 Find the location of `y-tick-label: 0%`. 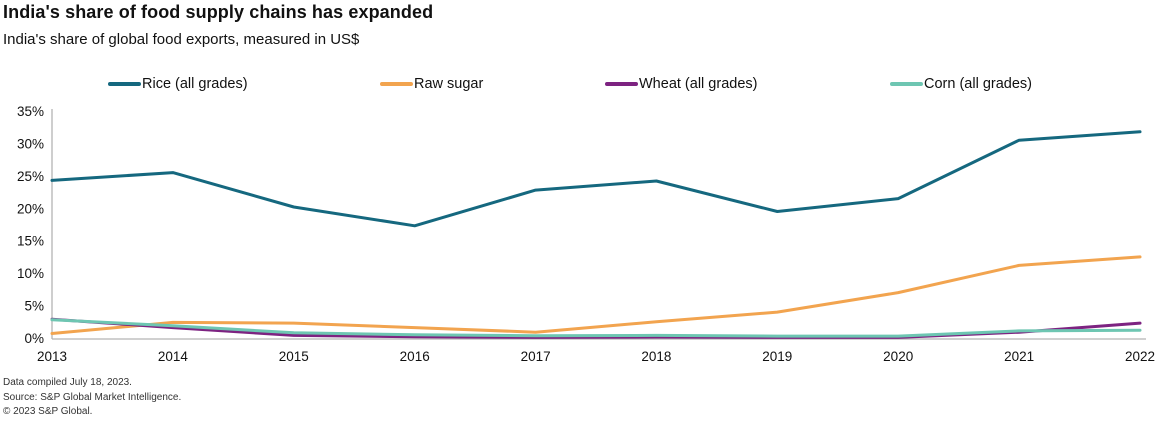

y-tick-label: 0% is located at coordinates (34, 338).